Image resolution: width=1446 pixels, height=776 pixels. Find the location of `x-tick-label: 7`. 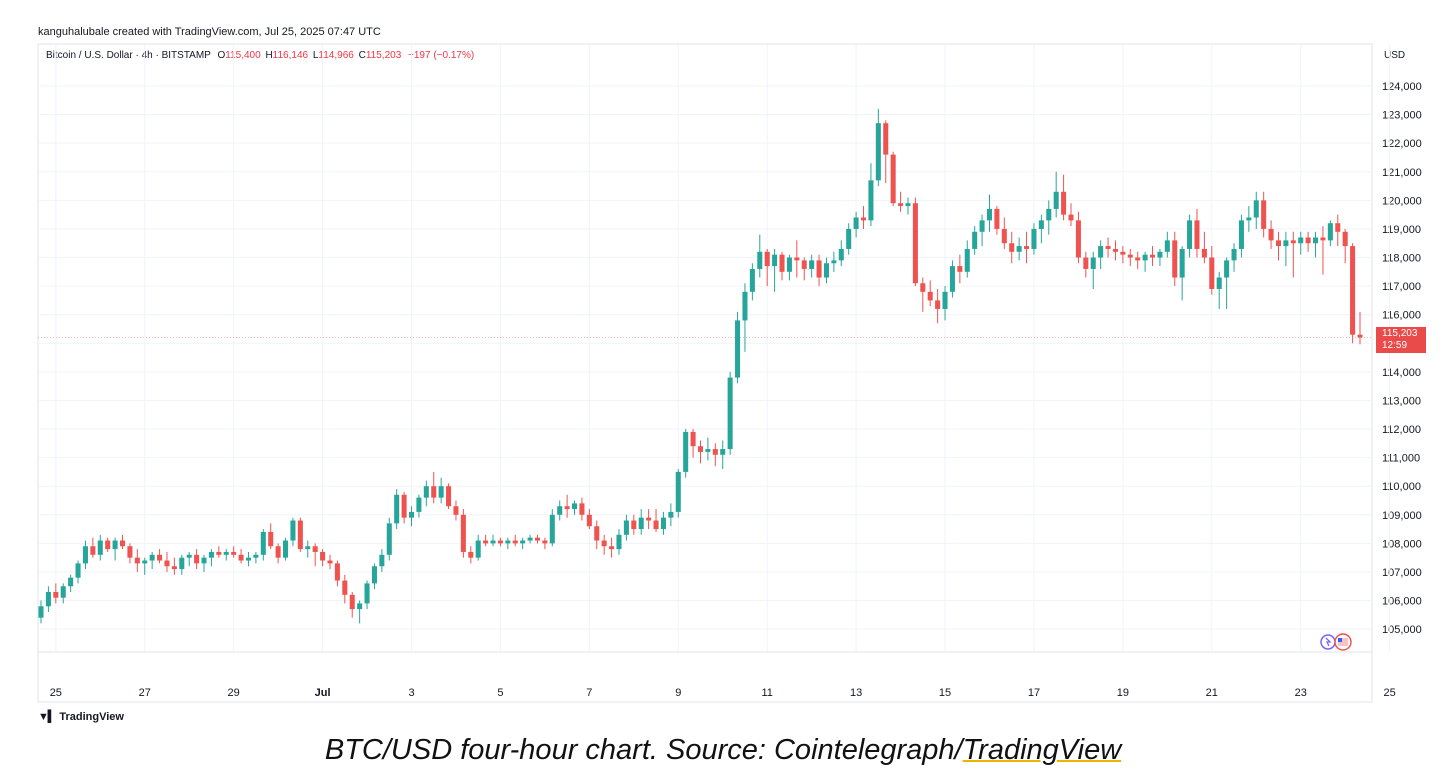

x-tick-label: 7 is located at coordinates (589, 693).